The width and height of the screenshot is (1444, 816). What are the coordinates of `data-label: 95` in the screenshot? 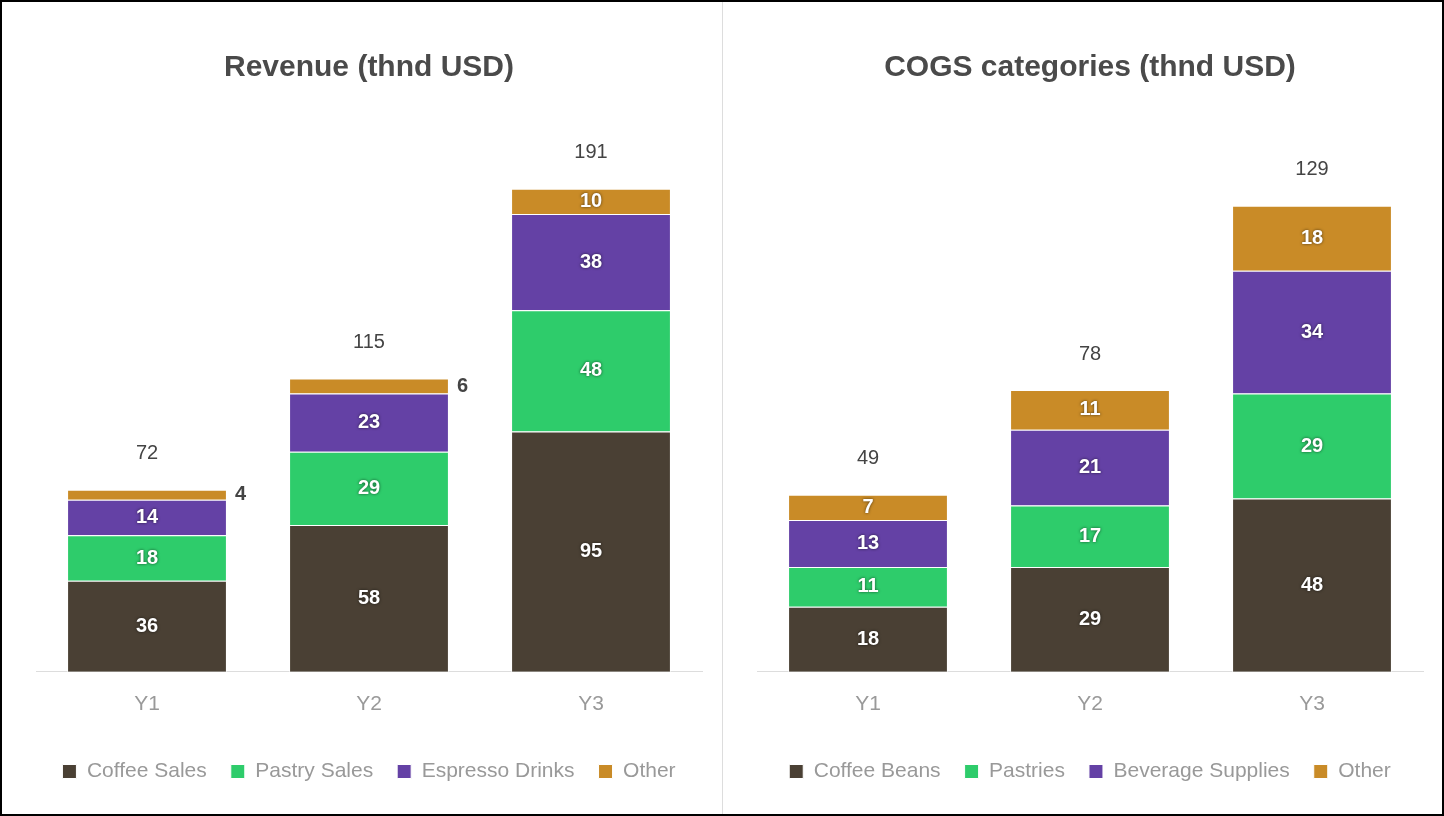 It's located at (591, 550).